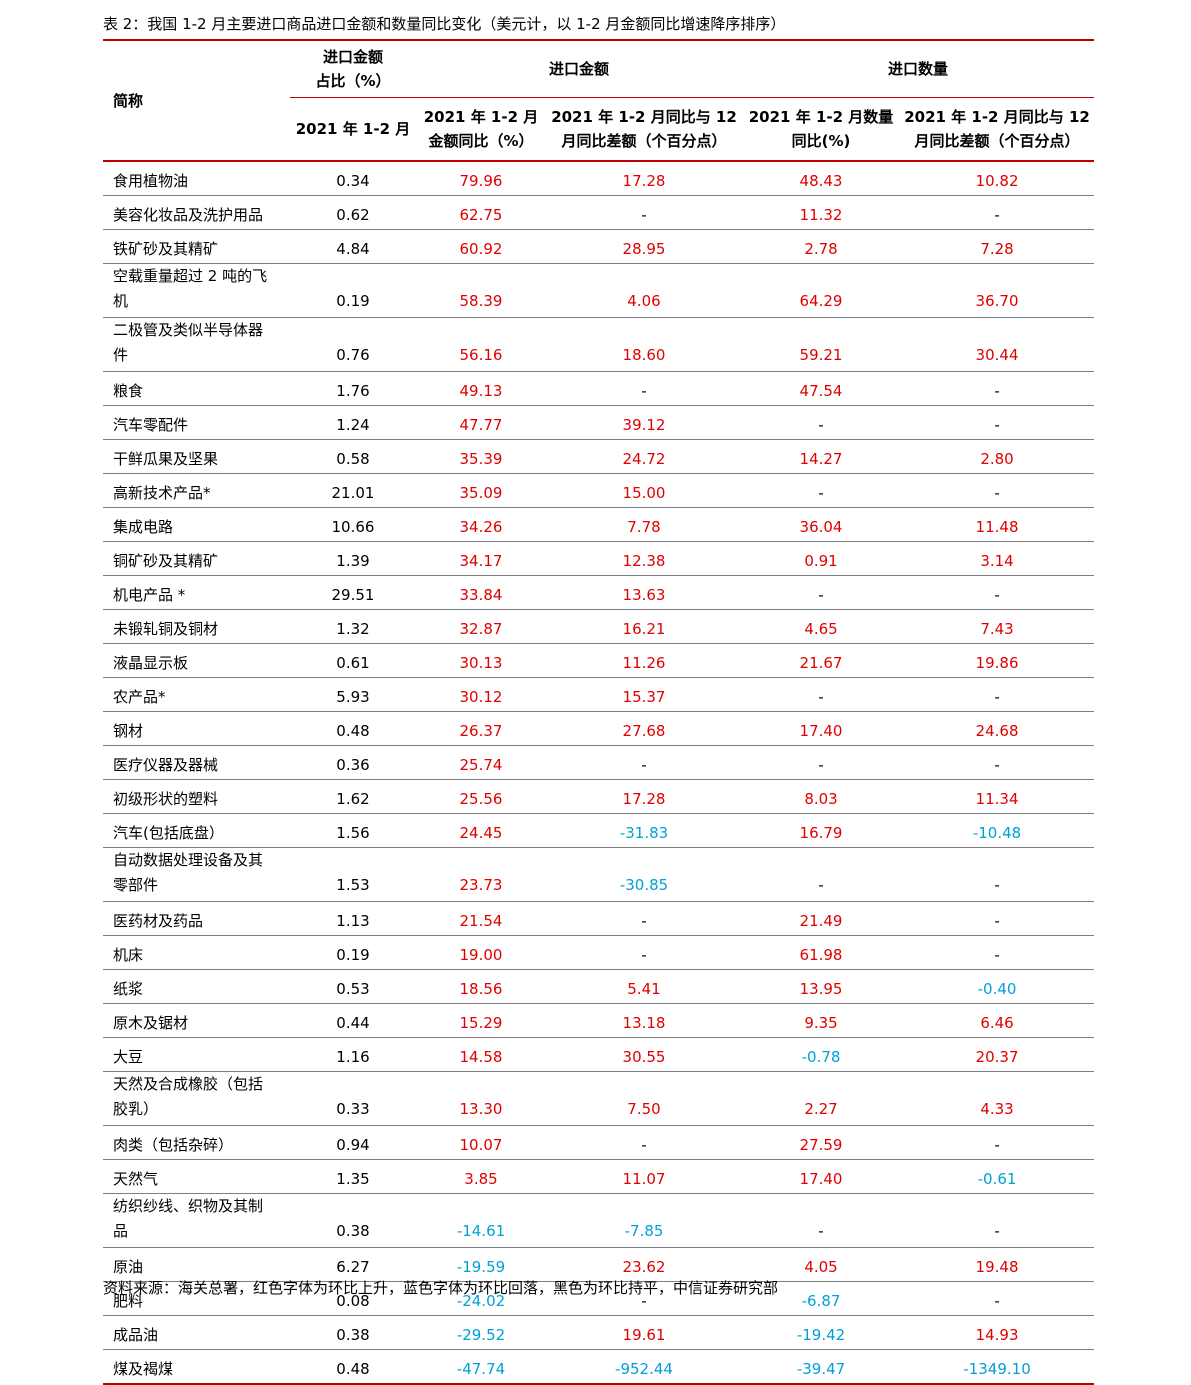 The image size is (1191, 1385). Describe the element at coordinates (599, 660) in the screenshot. I see `table-row: 液晶显示板 0.61 30.13 11.26 21.67 19.86` at that location.